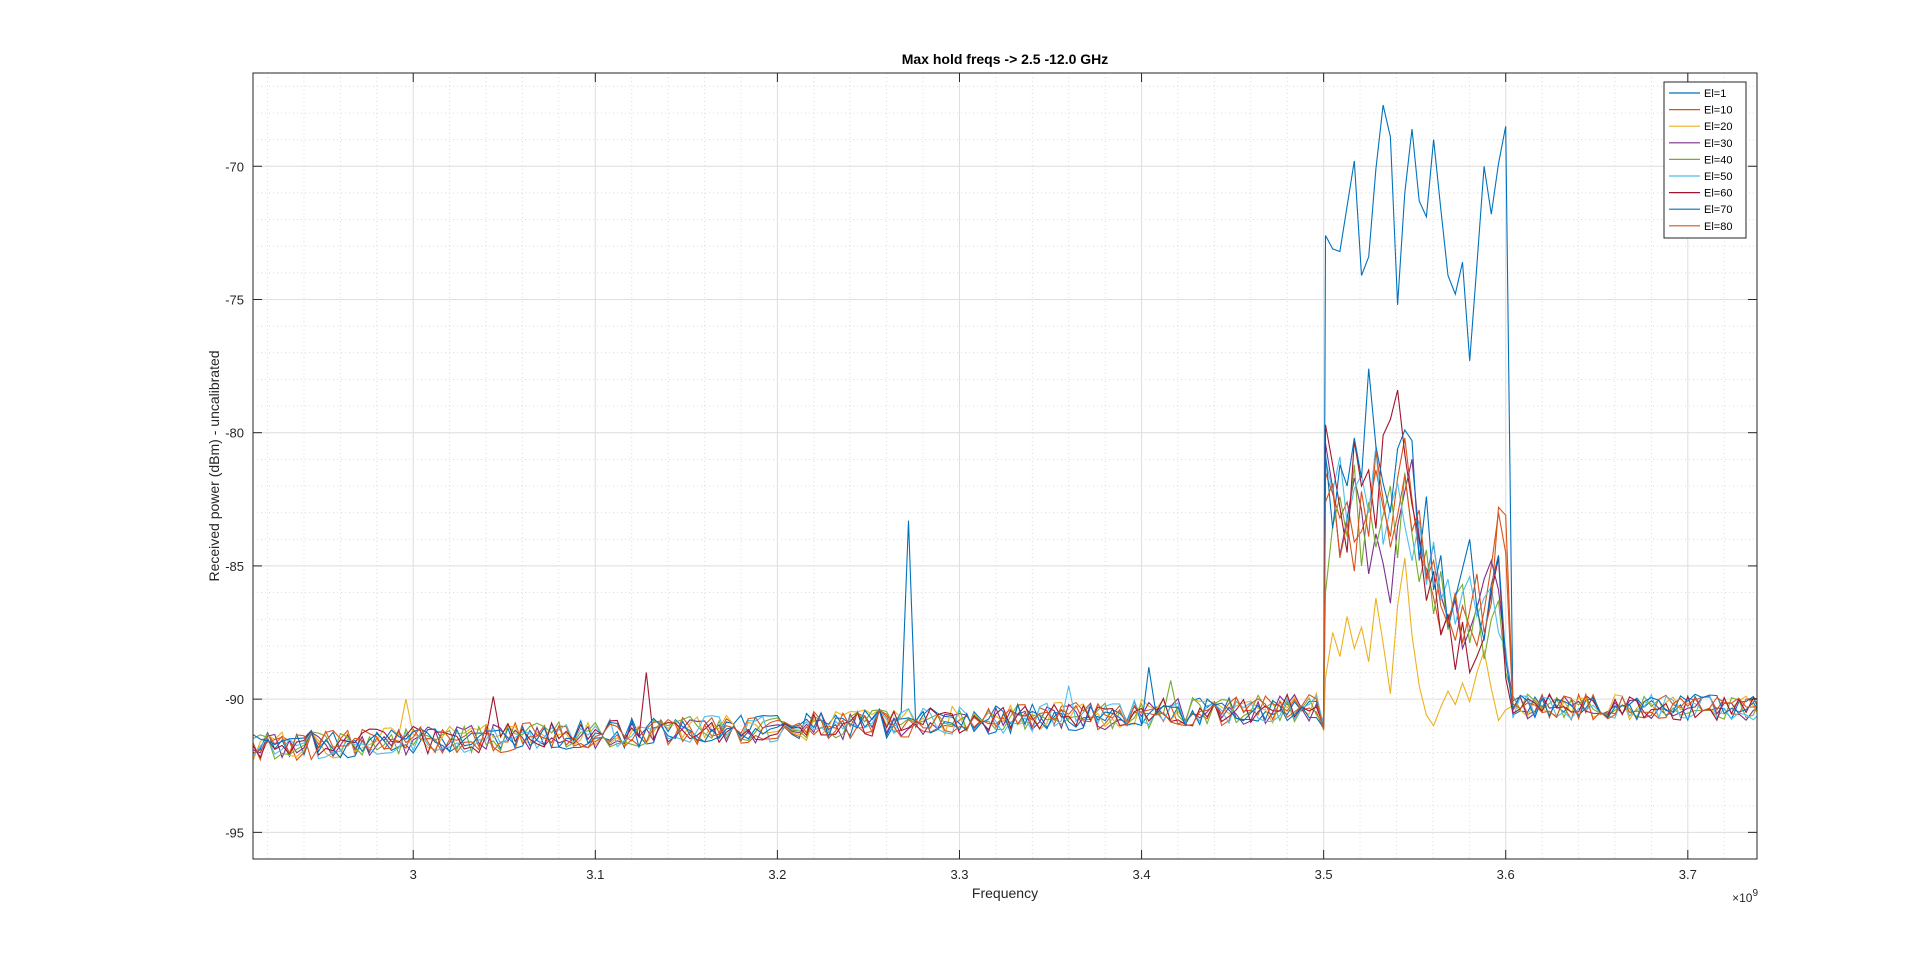 This screenshot has width=1920, height=955. What do you see at coordinates (413, 874) in the screenshot?
I see `x-tick-label: 3` at bounding box center [413, 874].